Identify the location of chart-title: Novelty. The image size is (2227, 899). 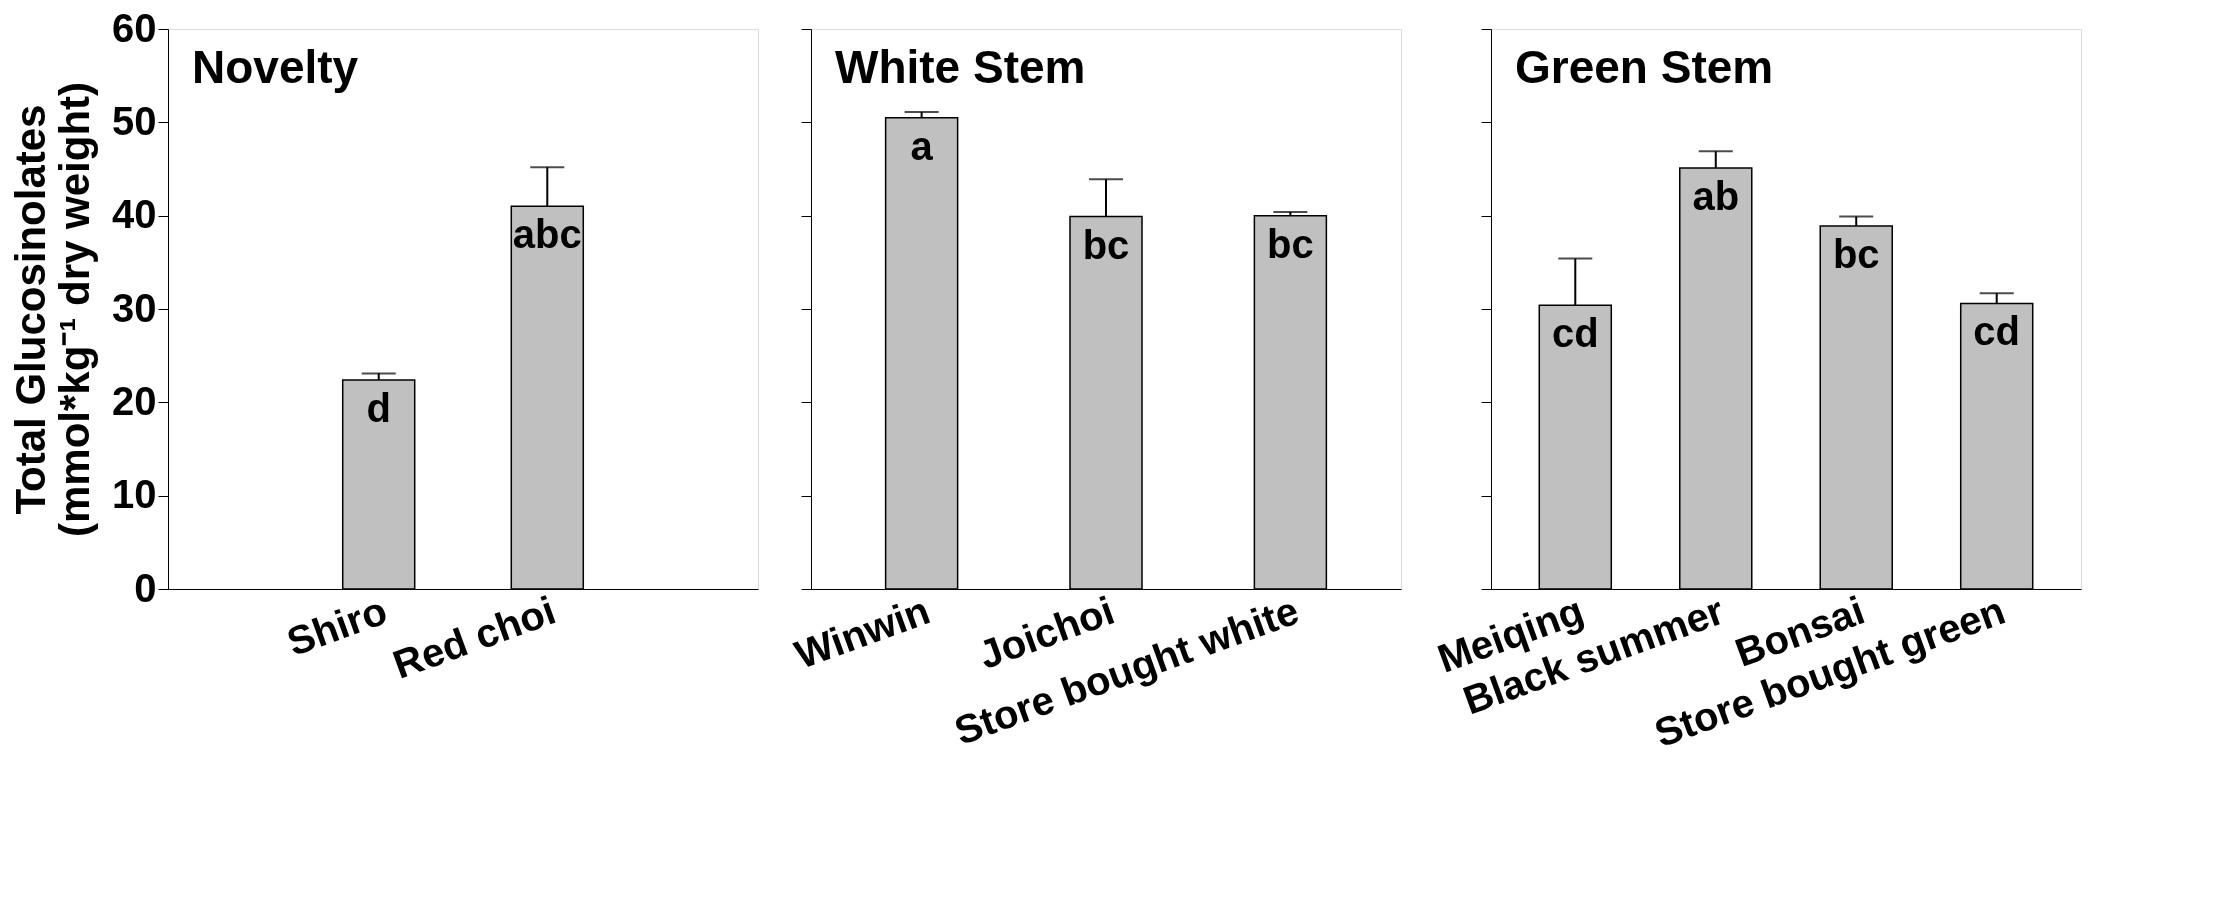
(275, 67).